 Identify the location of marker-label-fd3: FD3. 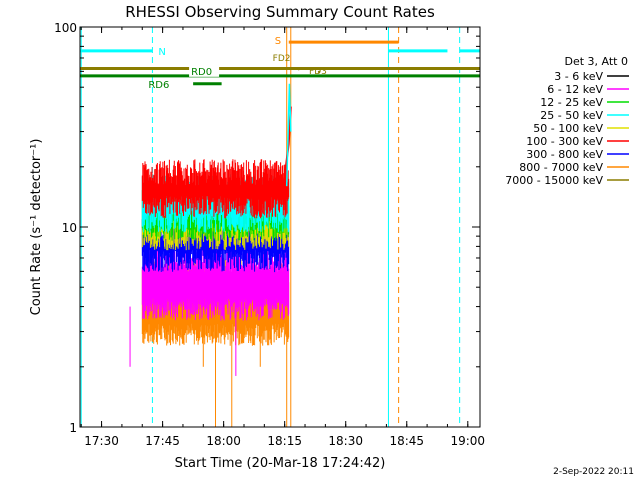
(318, 72).